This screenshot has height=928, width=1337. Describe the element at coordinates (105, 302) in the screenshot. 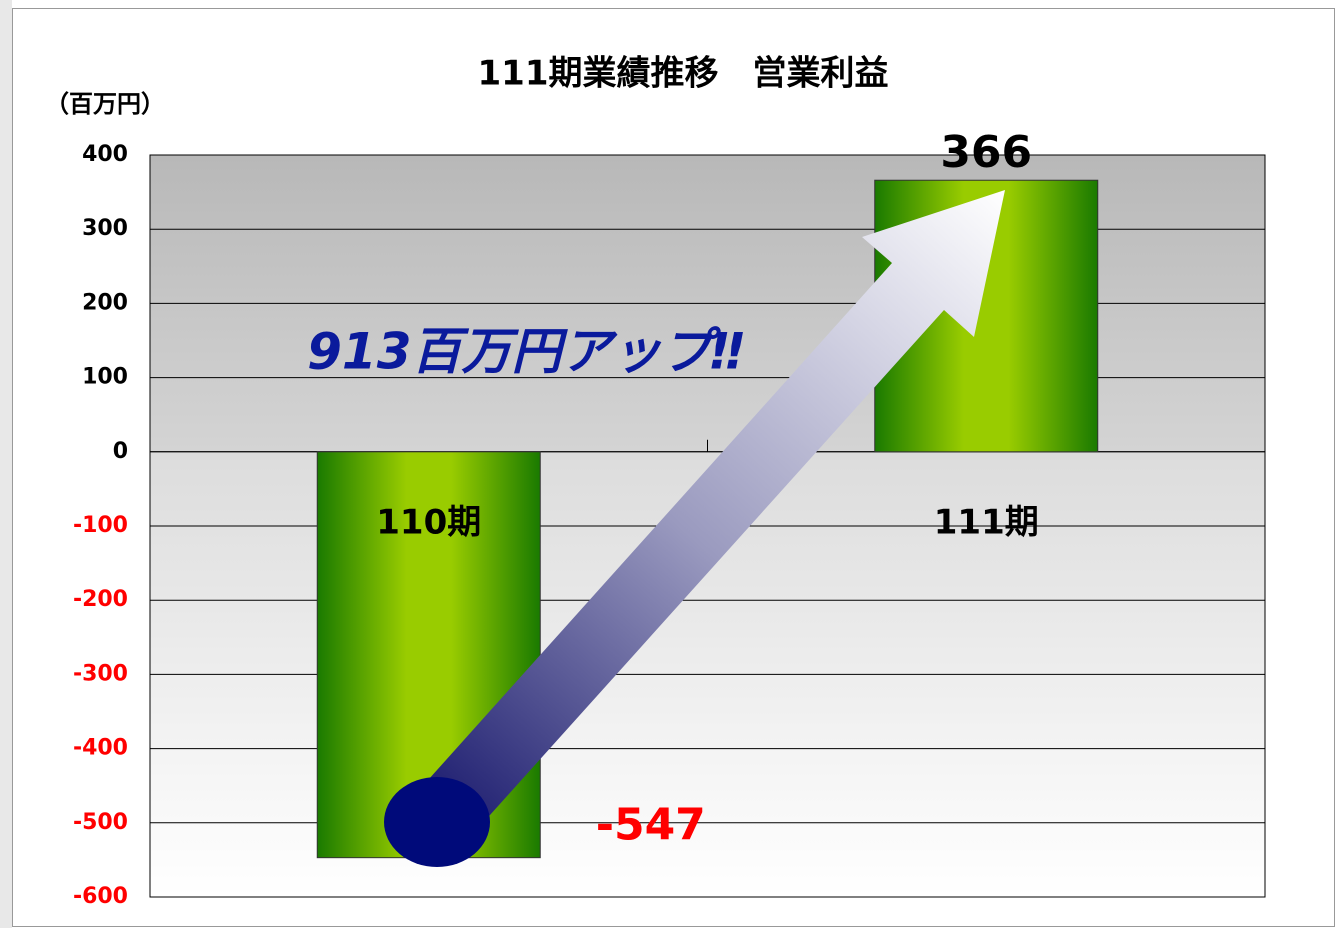

I see `y-tick-label: 200` at that location.